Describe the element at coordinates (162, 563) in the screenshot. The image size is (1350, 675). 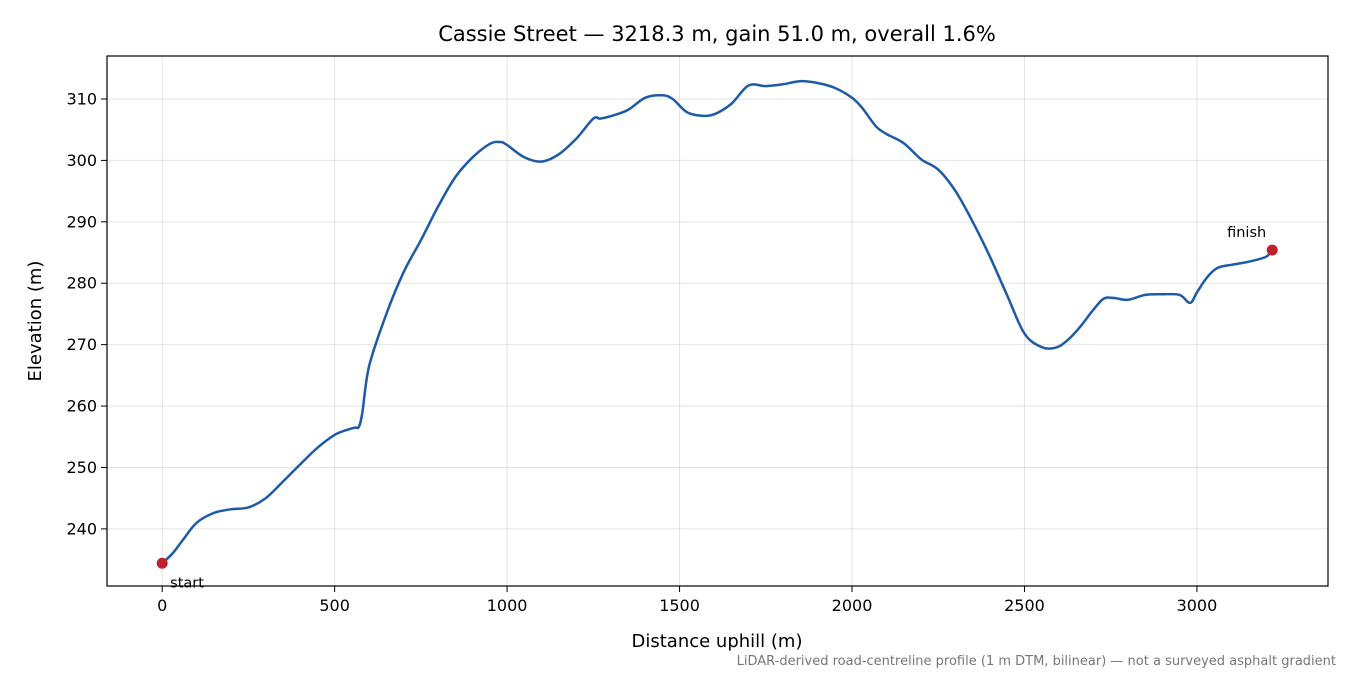
I see `start-marker` at that location.